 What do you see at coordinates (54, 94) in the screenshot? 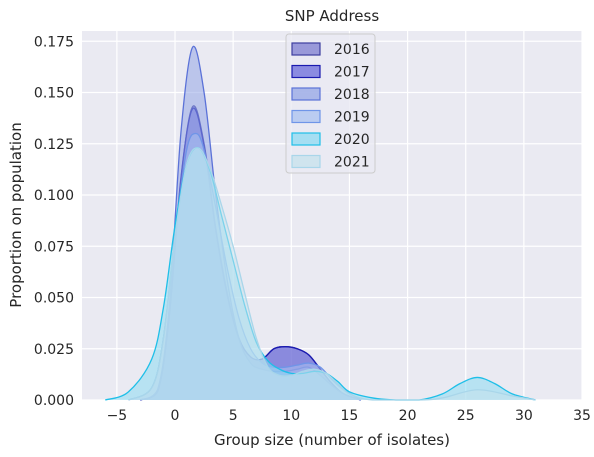
I see `y-tick-label: 0.150` at bounding box center [54, 94].